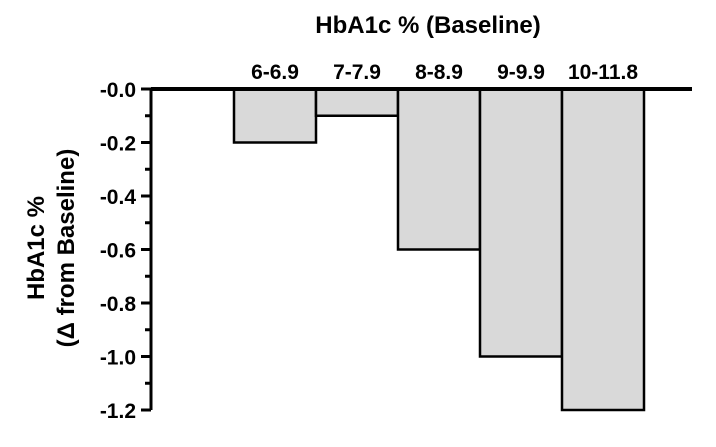 This screenshot has height=447, width=716. What do you see at coordinates (357, 72) in the screenshot?
I see `category-label: 7-7.9` at bounding box center [357, 72].